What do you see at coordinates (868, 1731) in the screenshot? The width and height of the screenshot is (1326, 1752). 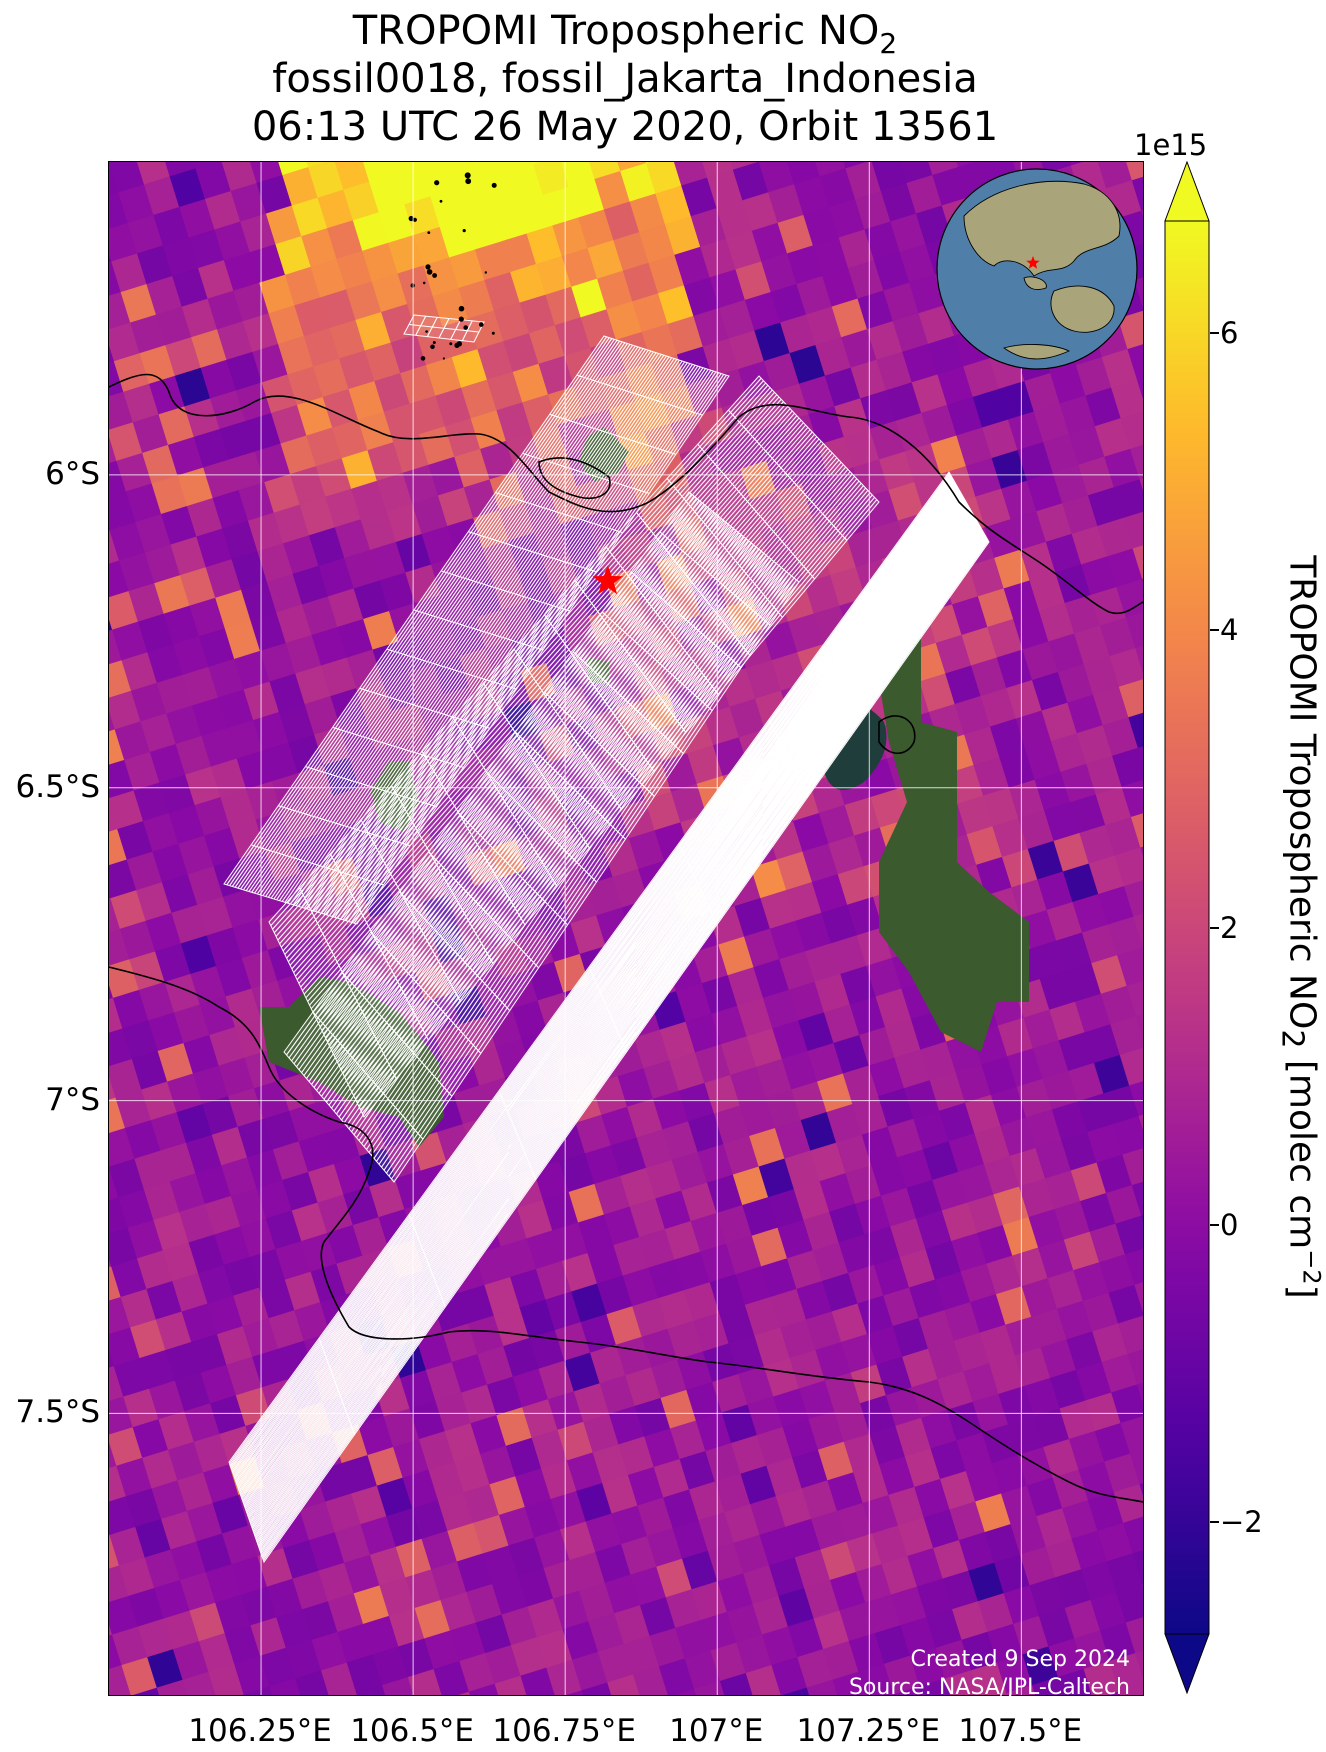 I see `lon-tick-label: 107.25°E` at bounding box center [868, 1731].